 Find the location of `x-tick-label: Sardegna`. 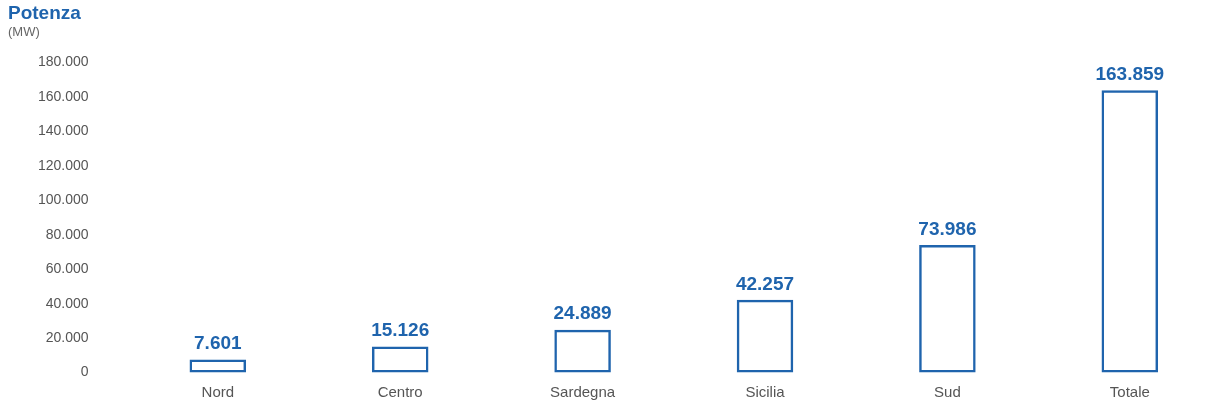

x-tick-label: Sardegna is located at coordinates (583, 391).